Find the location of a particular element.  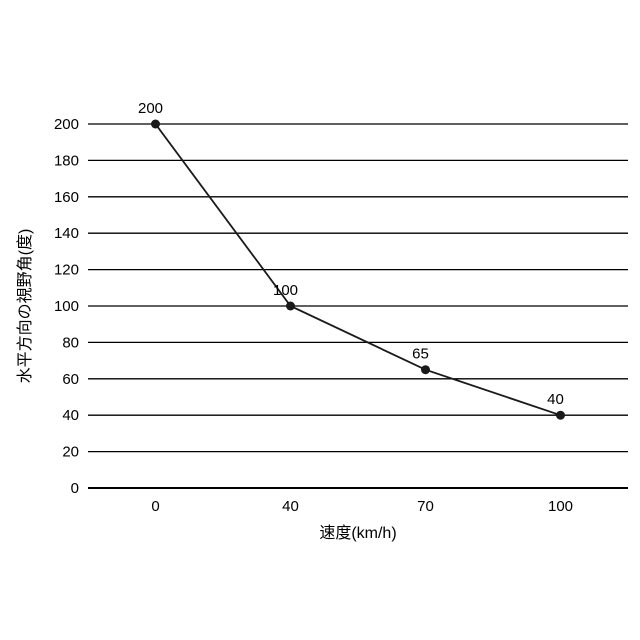

y-tick-label: 120 is located at coordinates (66, 270).